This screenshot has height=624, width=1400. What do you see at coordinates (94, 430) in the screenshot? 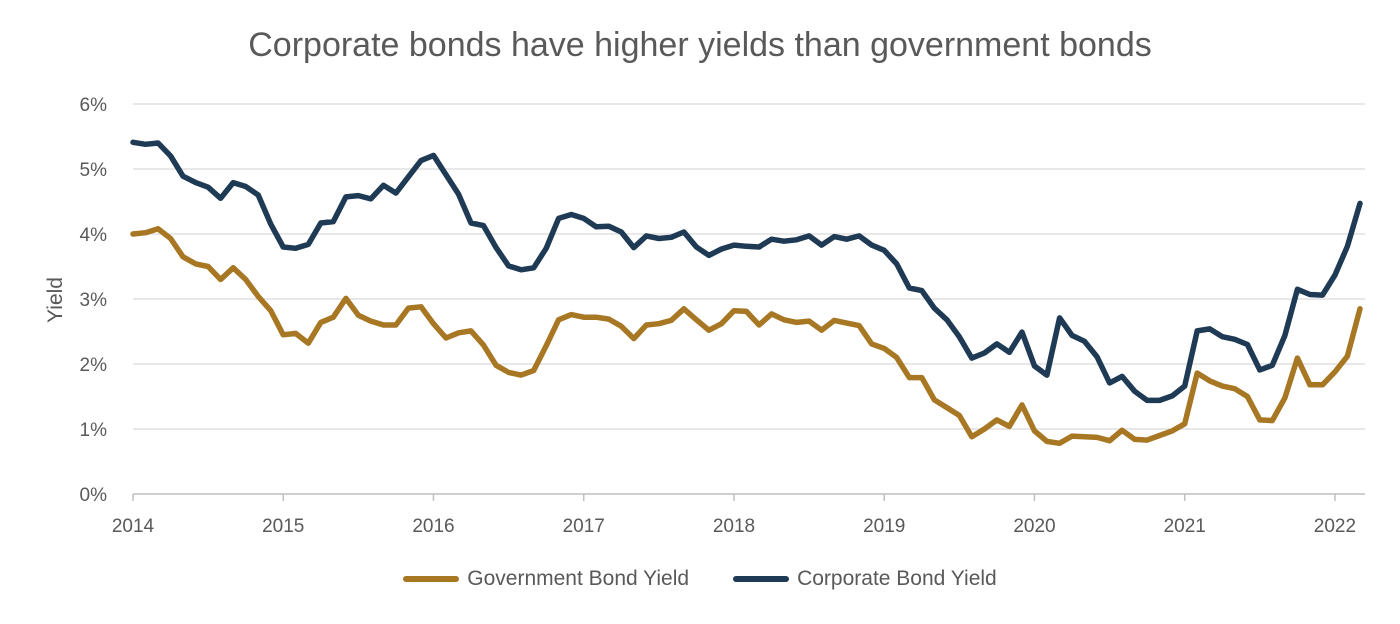
I see `y-tick-label: 1%` at bounding box center [94, 430].